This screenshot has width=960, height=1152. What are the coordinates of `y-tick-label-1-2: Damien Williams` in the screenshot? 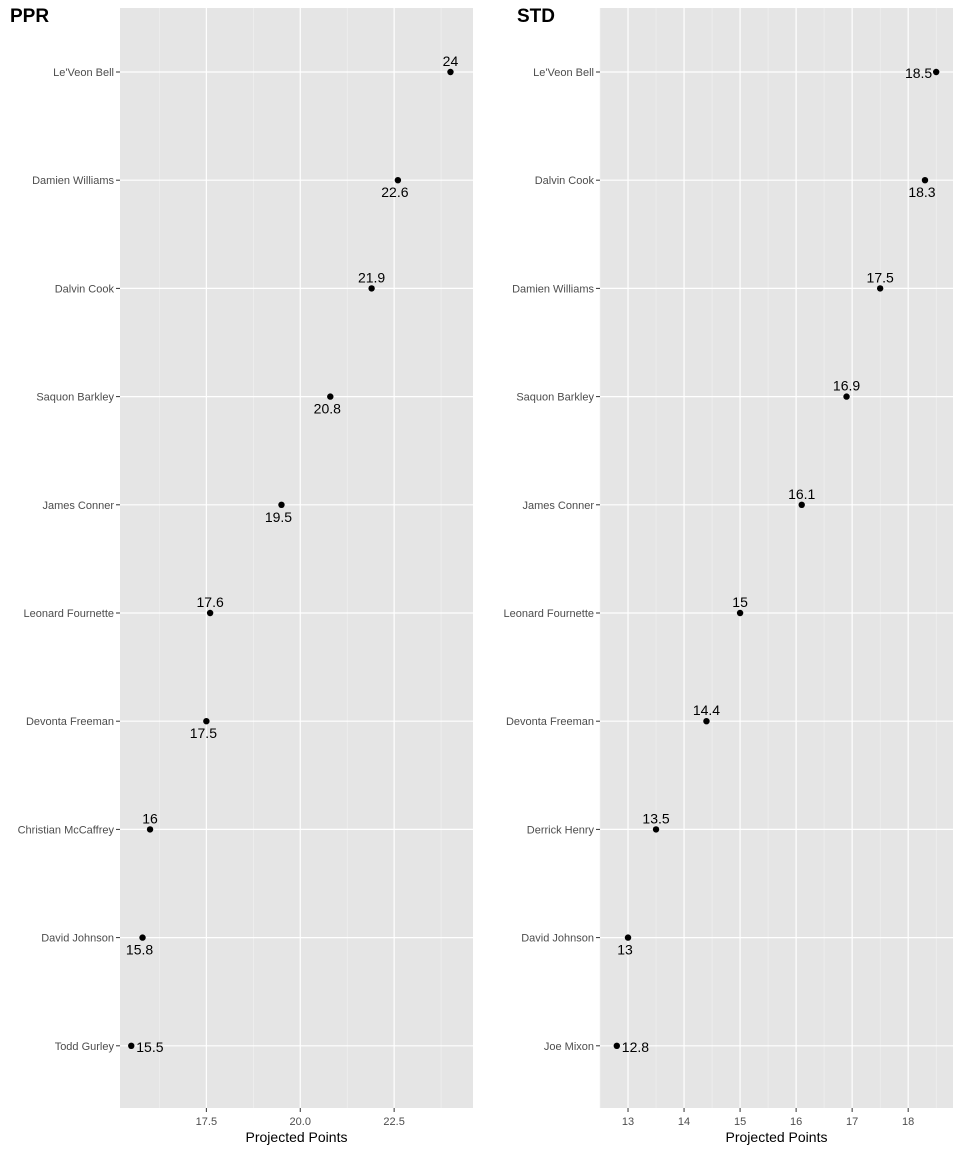 It's located at (553, 289).